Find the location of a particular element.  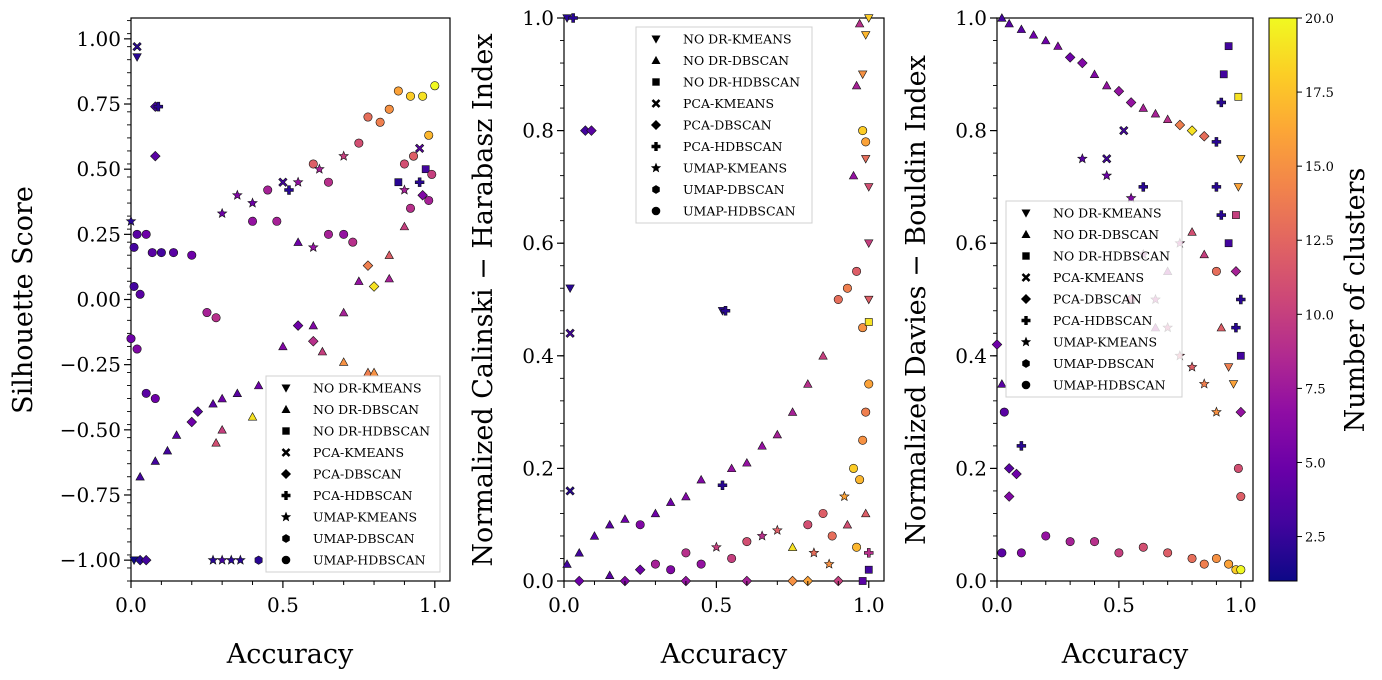

y-tick-label: 0.0 is located at coordinates (971, 581).